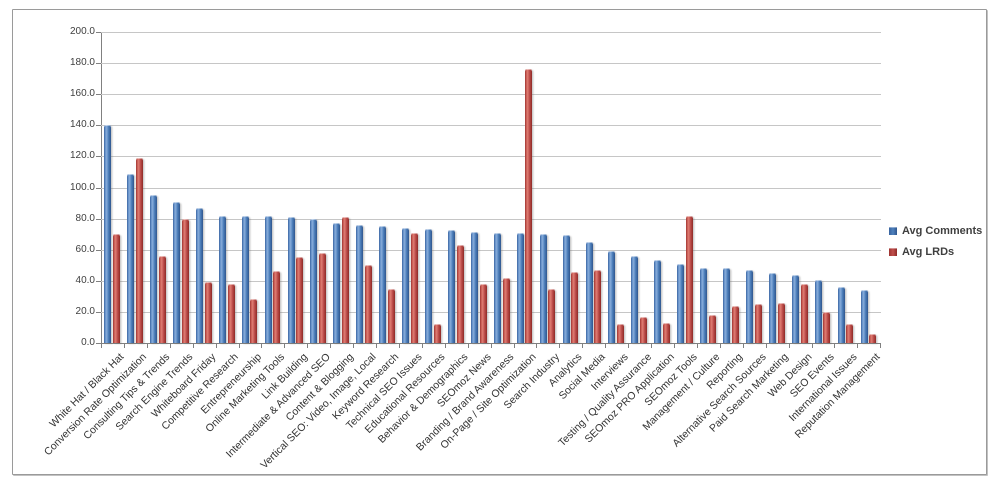 The height and width of the screenshot is (488, 1000). I want to click on legend: Avg Comments Avg LRDs, so click(935, 246).